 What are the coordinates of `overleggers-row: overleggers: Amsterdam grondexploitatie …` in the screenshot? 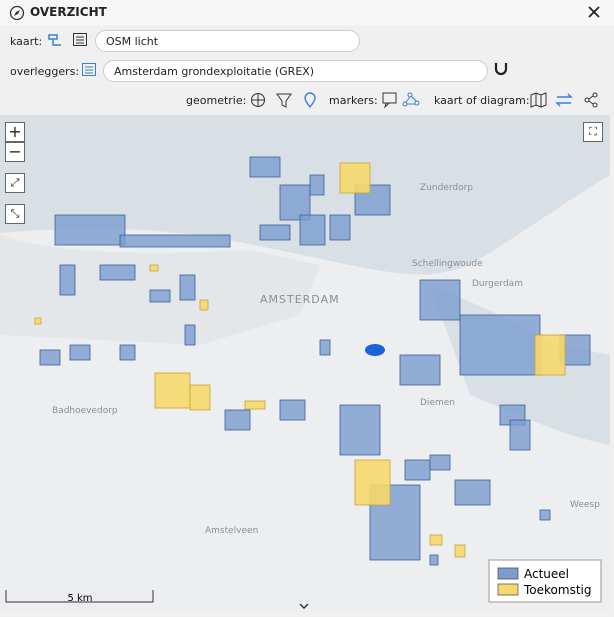 It's located at (307, 71).